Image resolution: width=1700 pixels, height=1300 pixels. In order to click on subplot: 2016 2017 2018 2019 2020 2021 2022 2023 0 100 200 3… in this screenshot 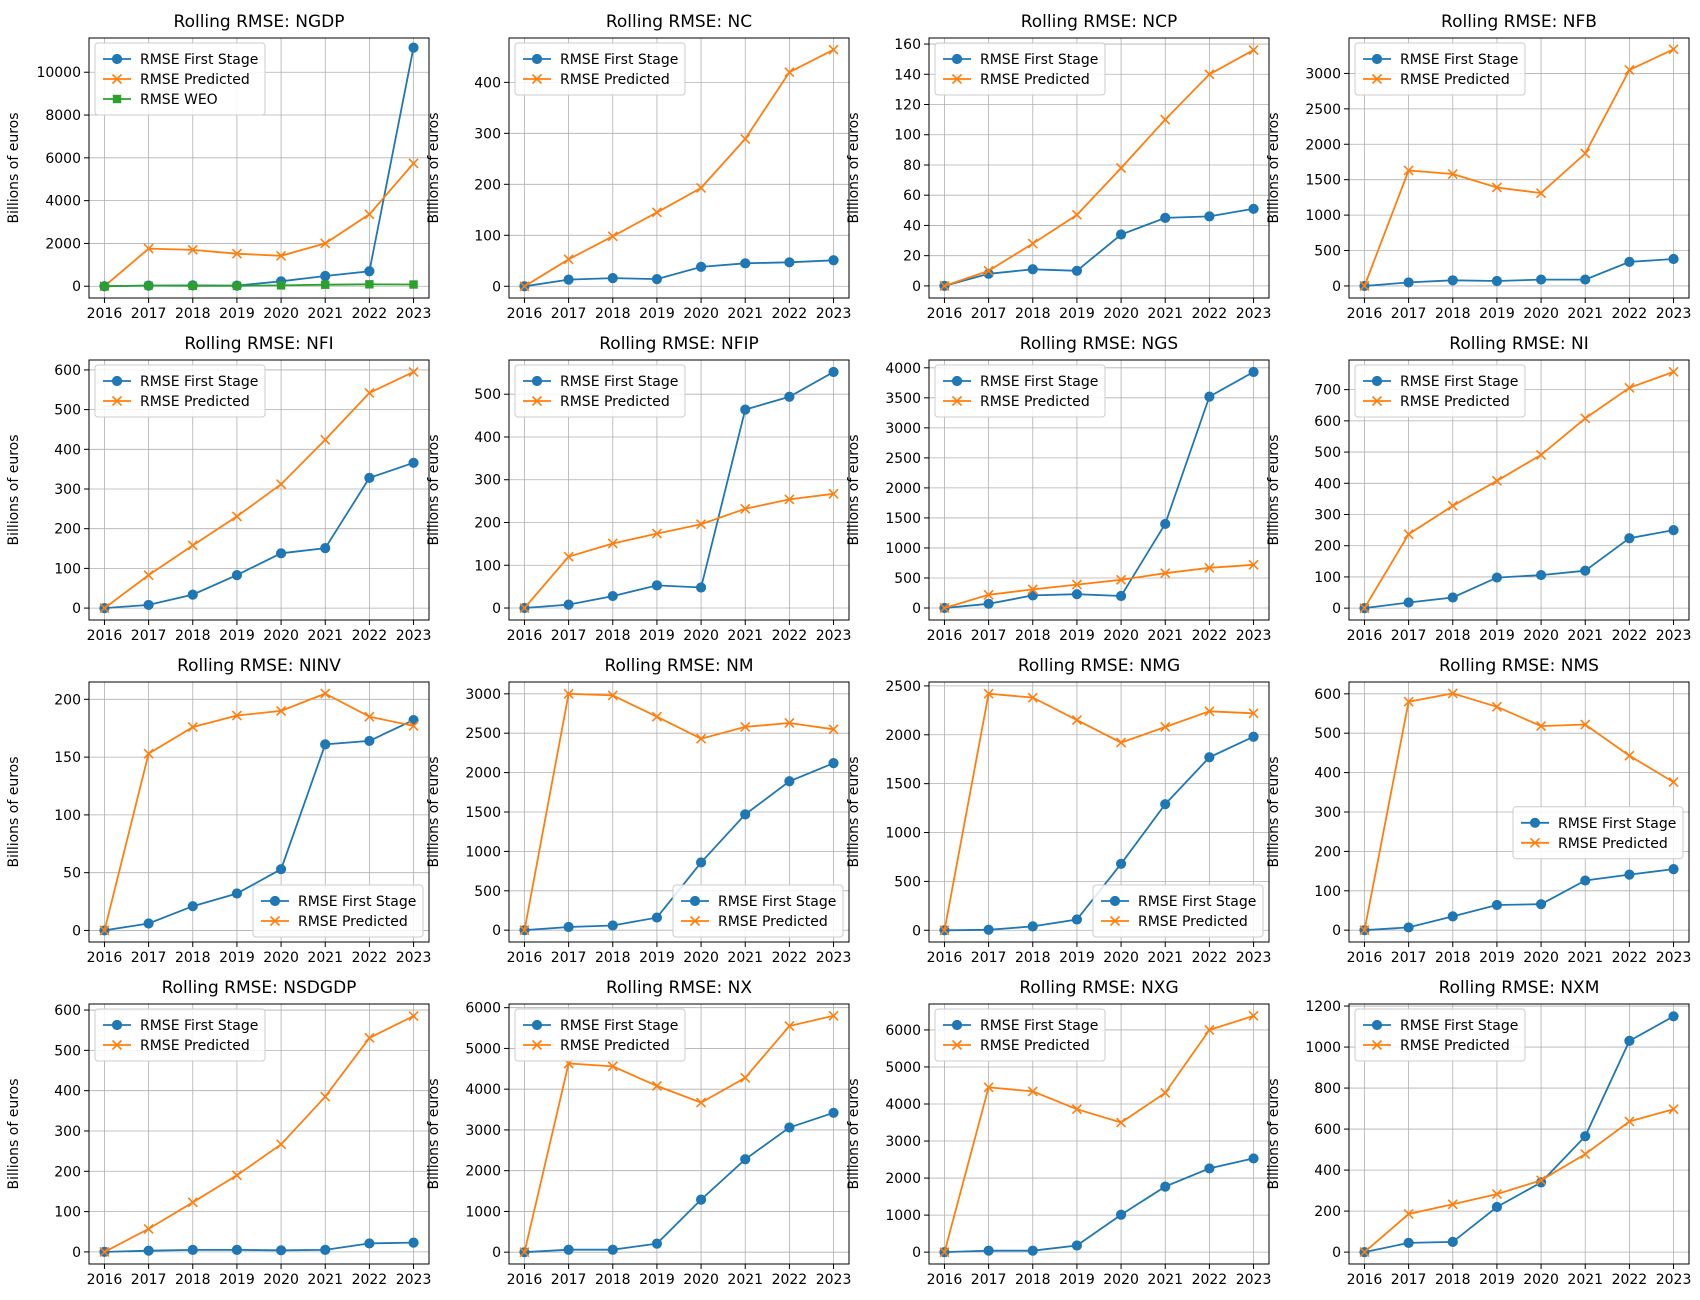, I will do `click(1478, 489)`.